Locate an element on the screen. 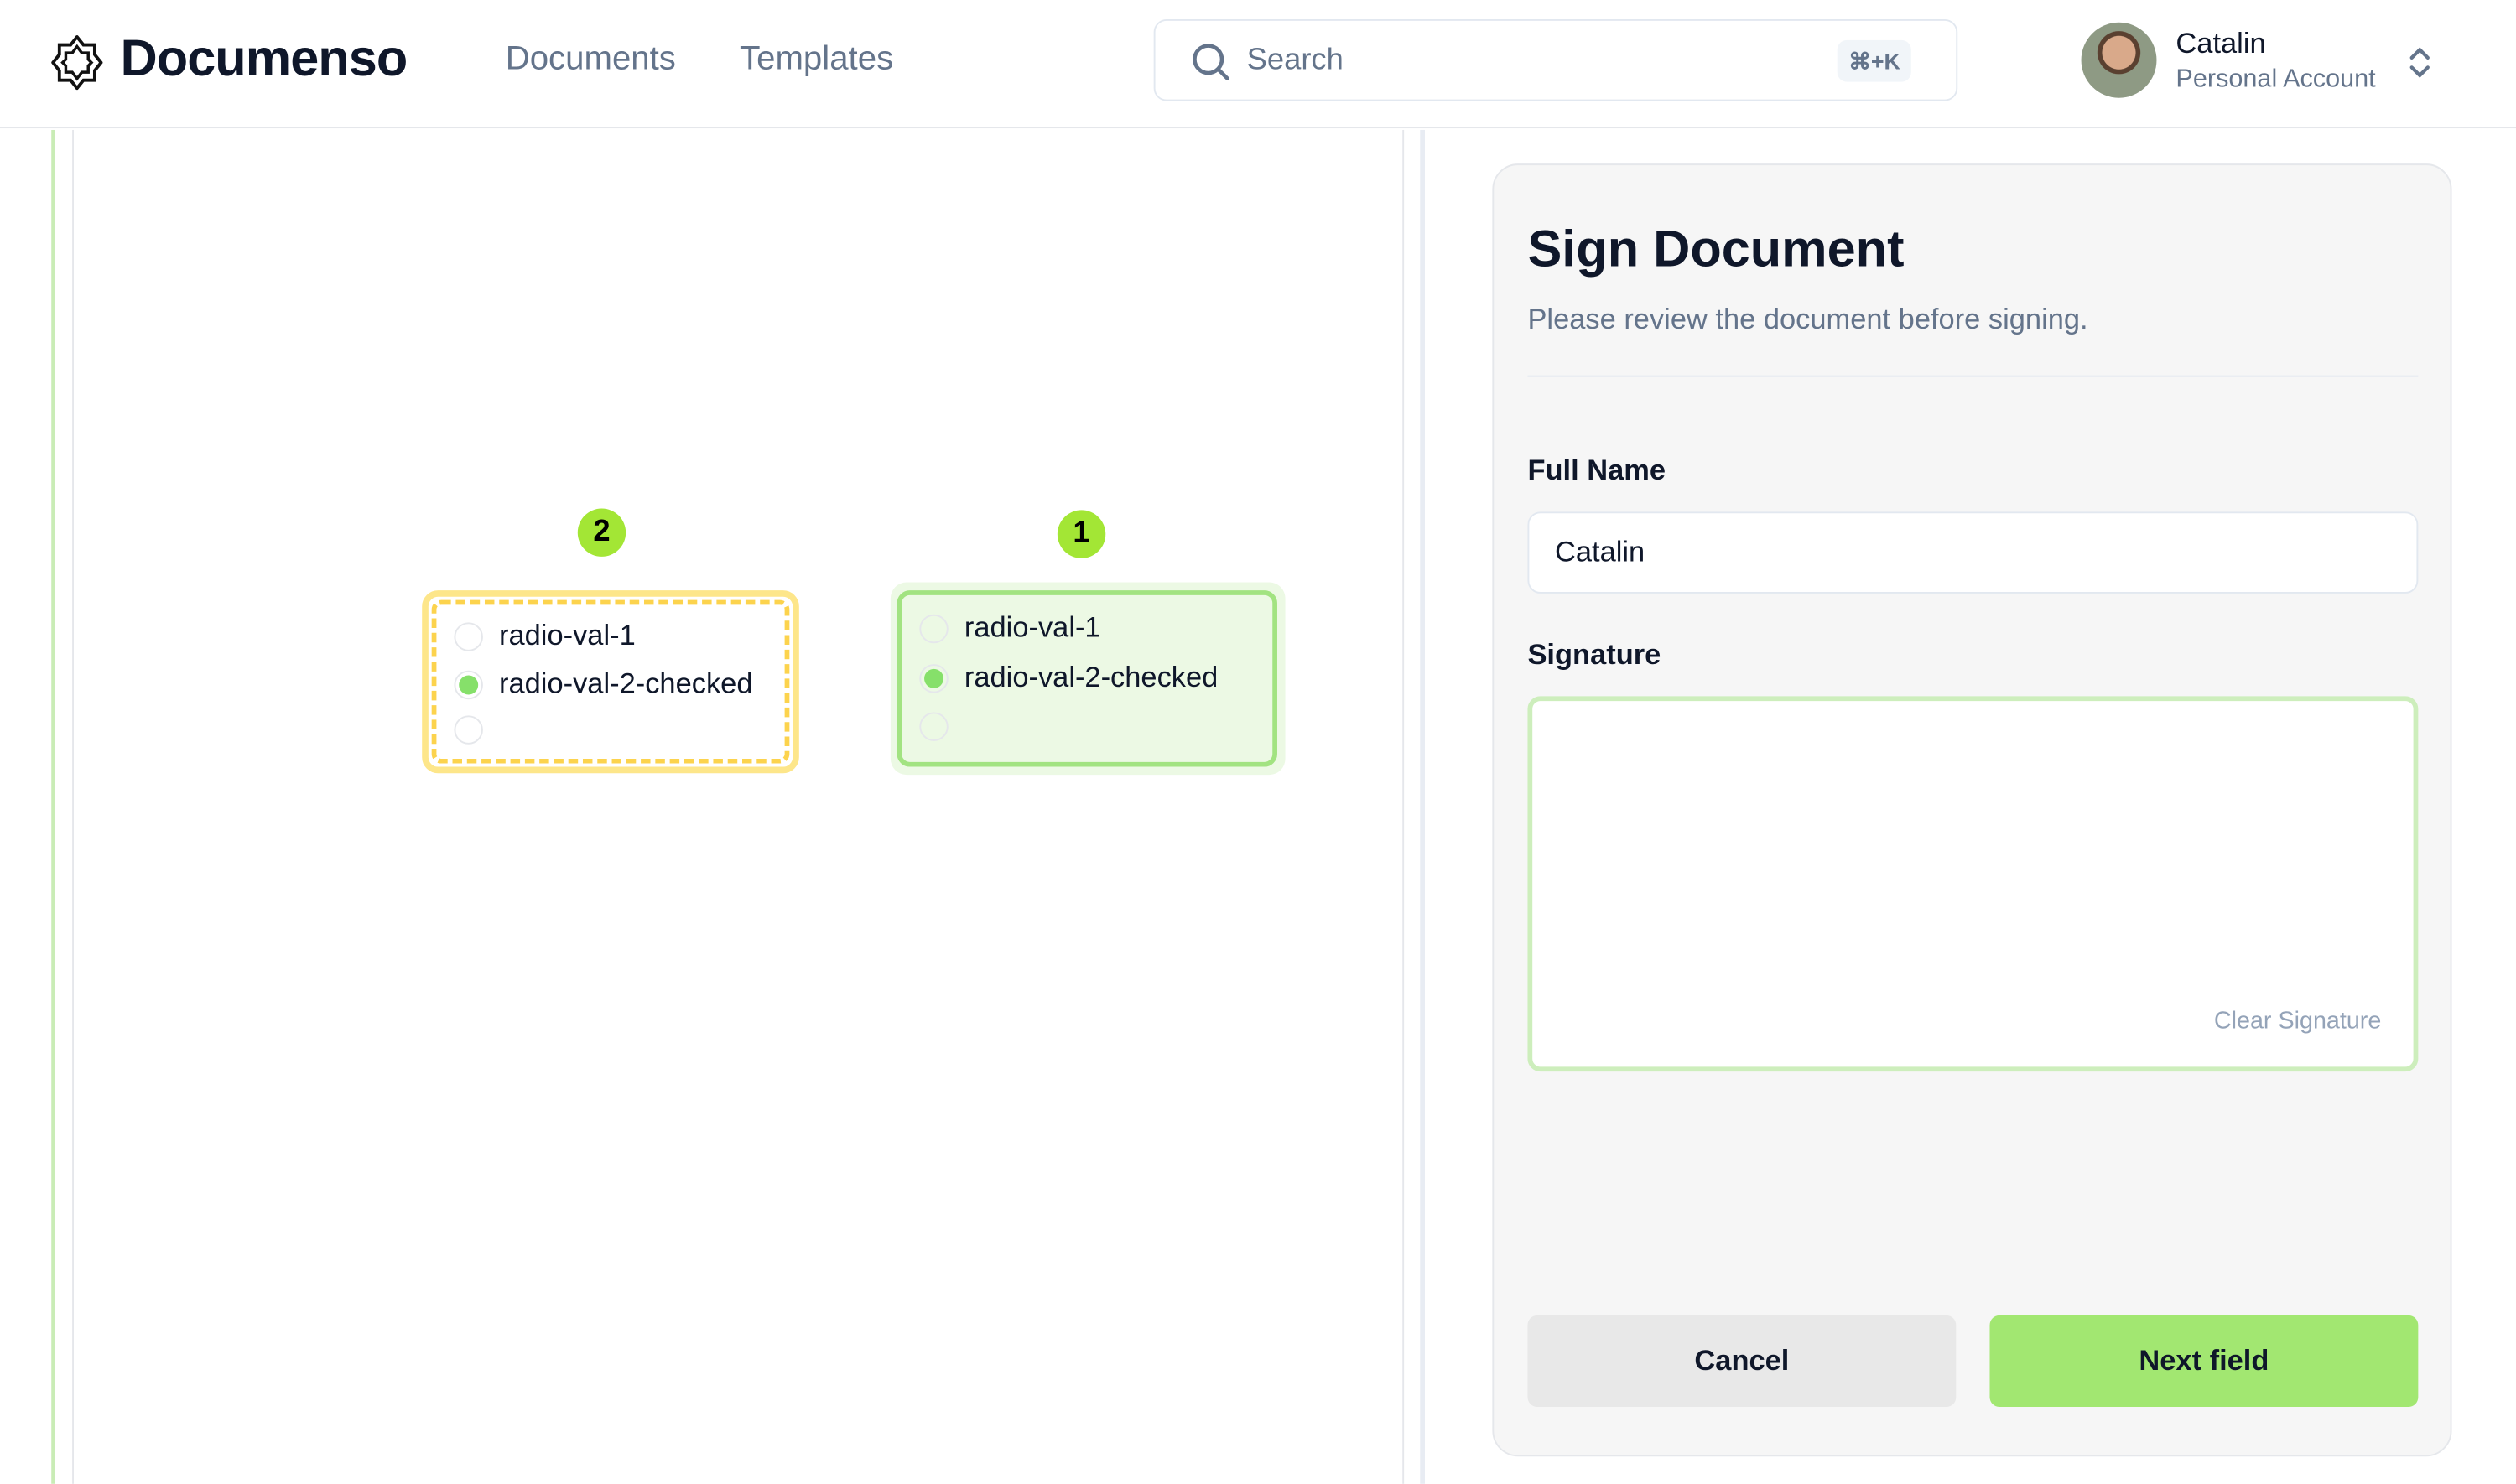 Image resolution: width=2516 pixels, height=1484 pixels. full-name-label: Full Name is located at coordinates (1597, 470).